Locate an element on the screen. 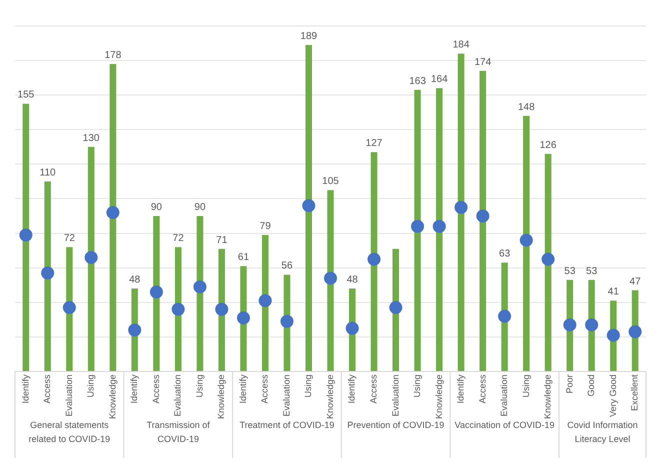 Image resolution: width=661 pixels, height=470 pixels. data-label: 41 is located at coordinates (614, 292).